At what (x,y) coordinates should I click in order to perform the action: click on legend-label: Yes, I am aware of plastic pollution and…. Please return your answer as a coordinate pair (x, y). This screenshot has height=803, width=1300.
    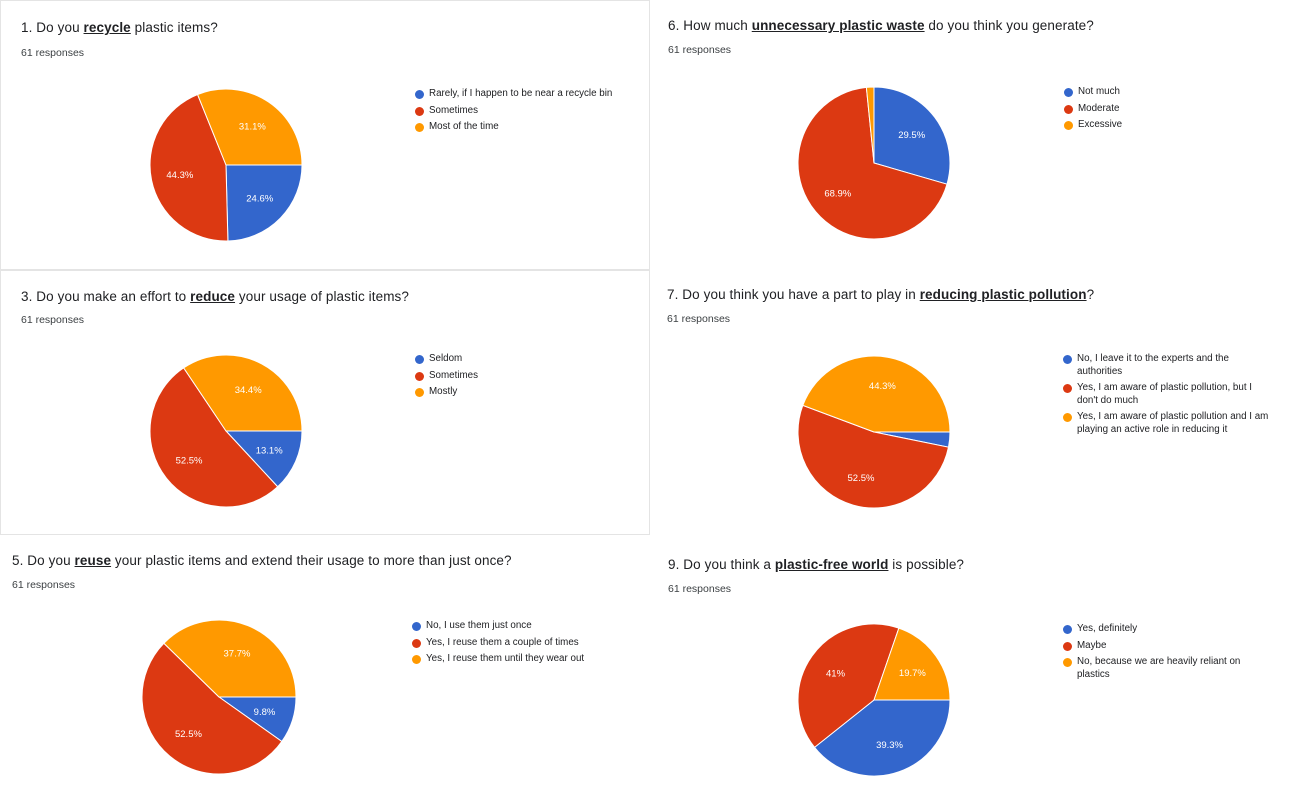
    Looking at the image, I should click on (1173, 423).